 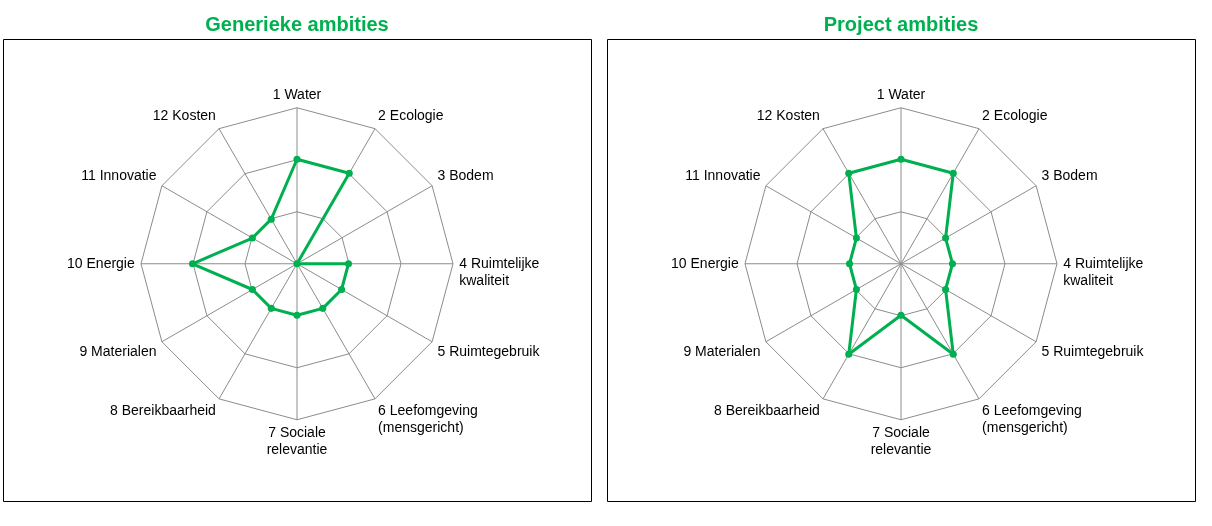 What do you see at coordinates (901, 24) in the screenshot?
I see `chart-title: Project ambities` at bounding box center [901, 24].